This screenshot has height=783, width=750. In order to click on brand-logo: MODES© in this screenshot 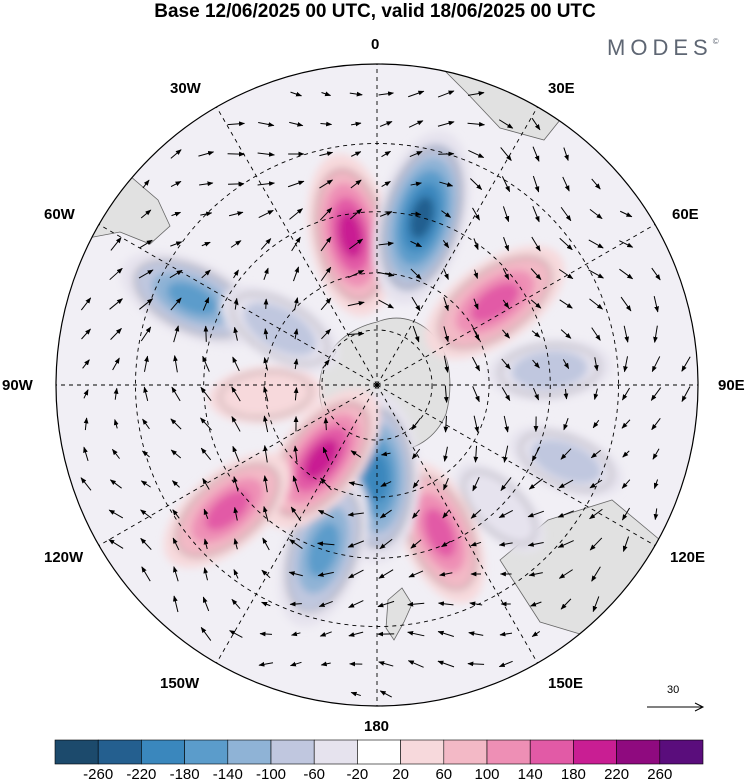, I will do `click(663, 47)`.